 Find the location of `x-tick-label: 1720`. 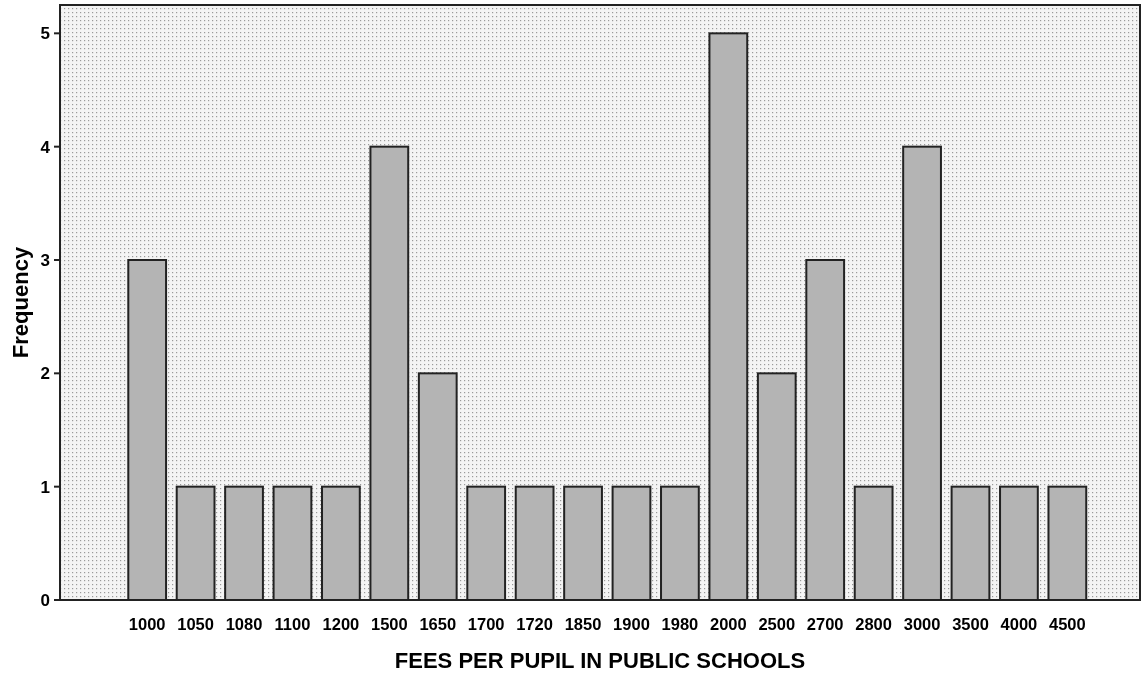

x-tick-label: 1720 is located at coordinates (534, 624).